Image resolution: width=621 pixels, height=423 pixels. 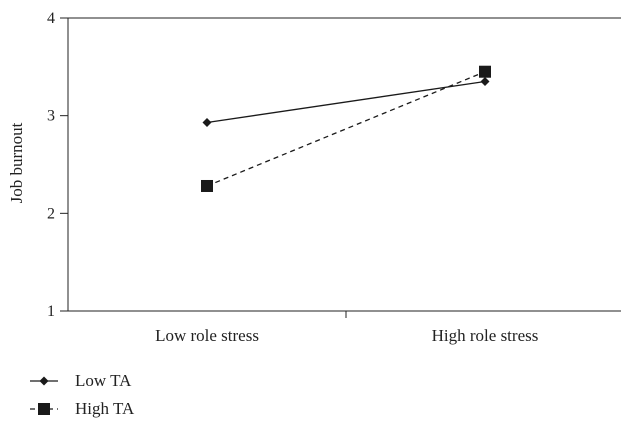 I want to click on legend-item: Low TA, so click(x=81, y=380).